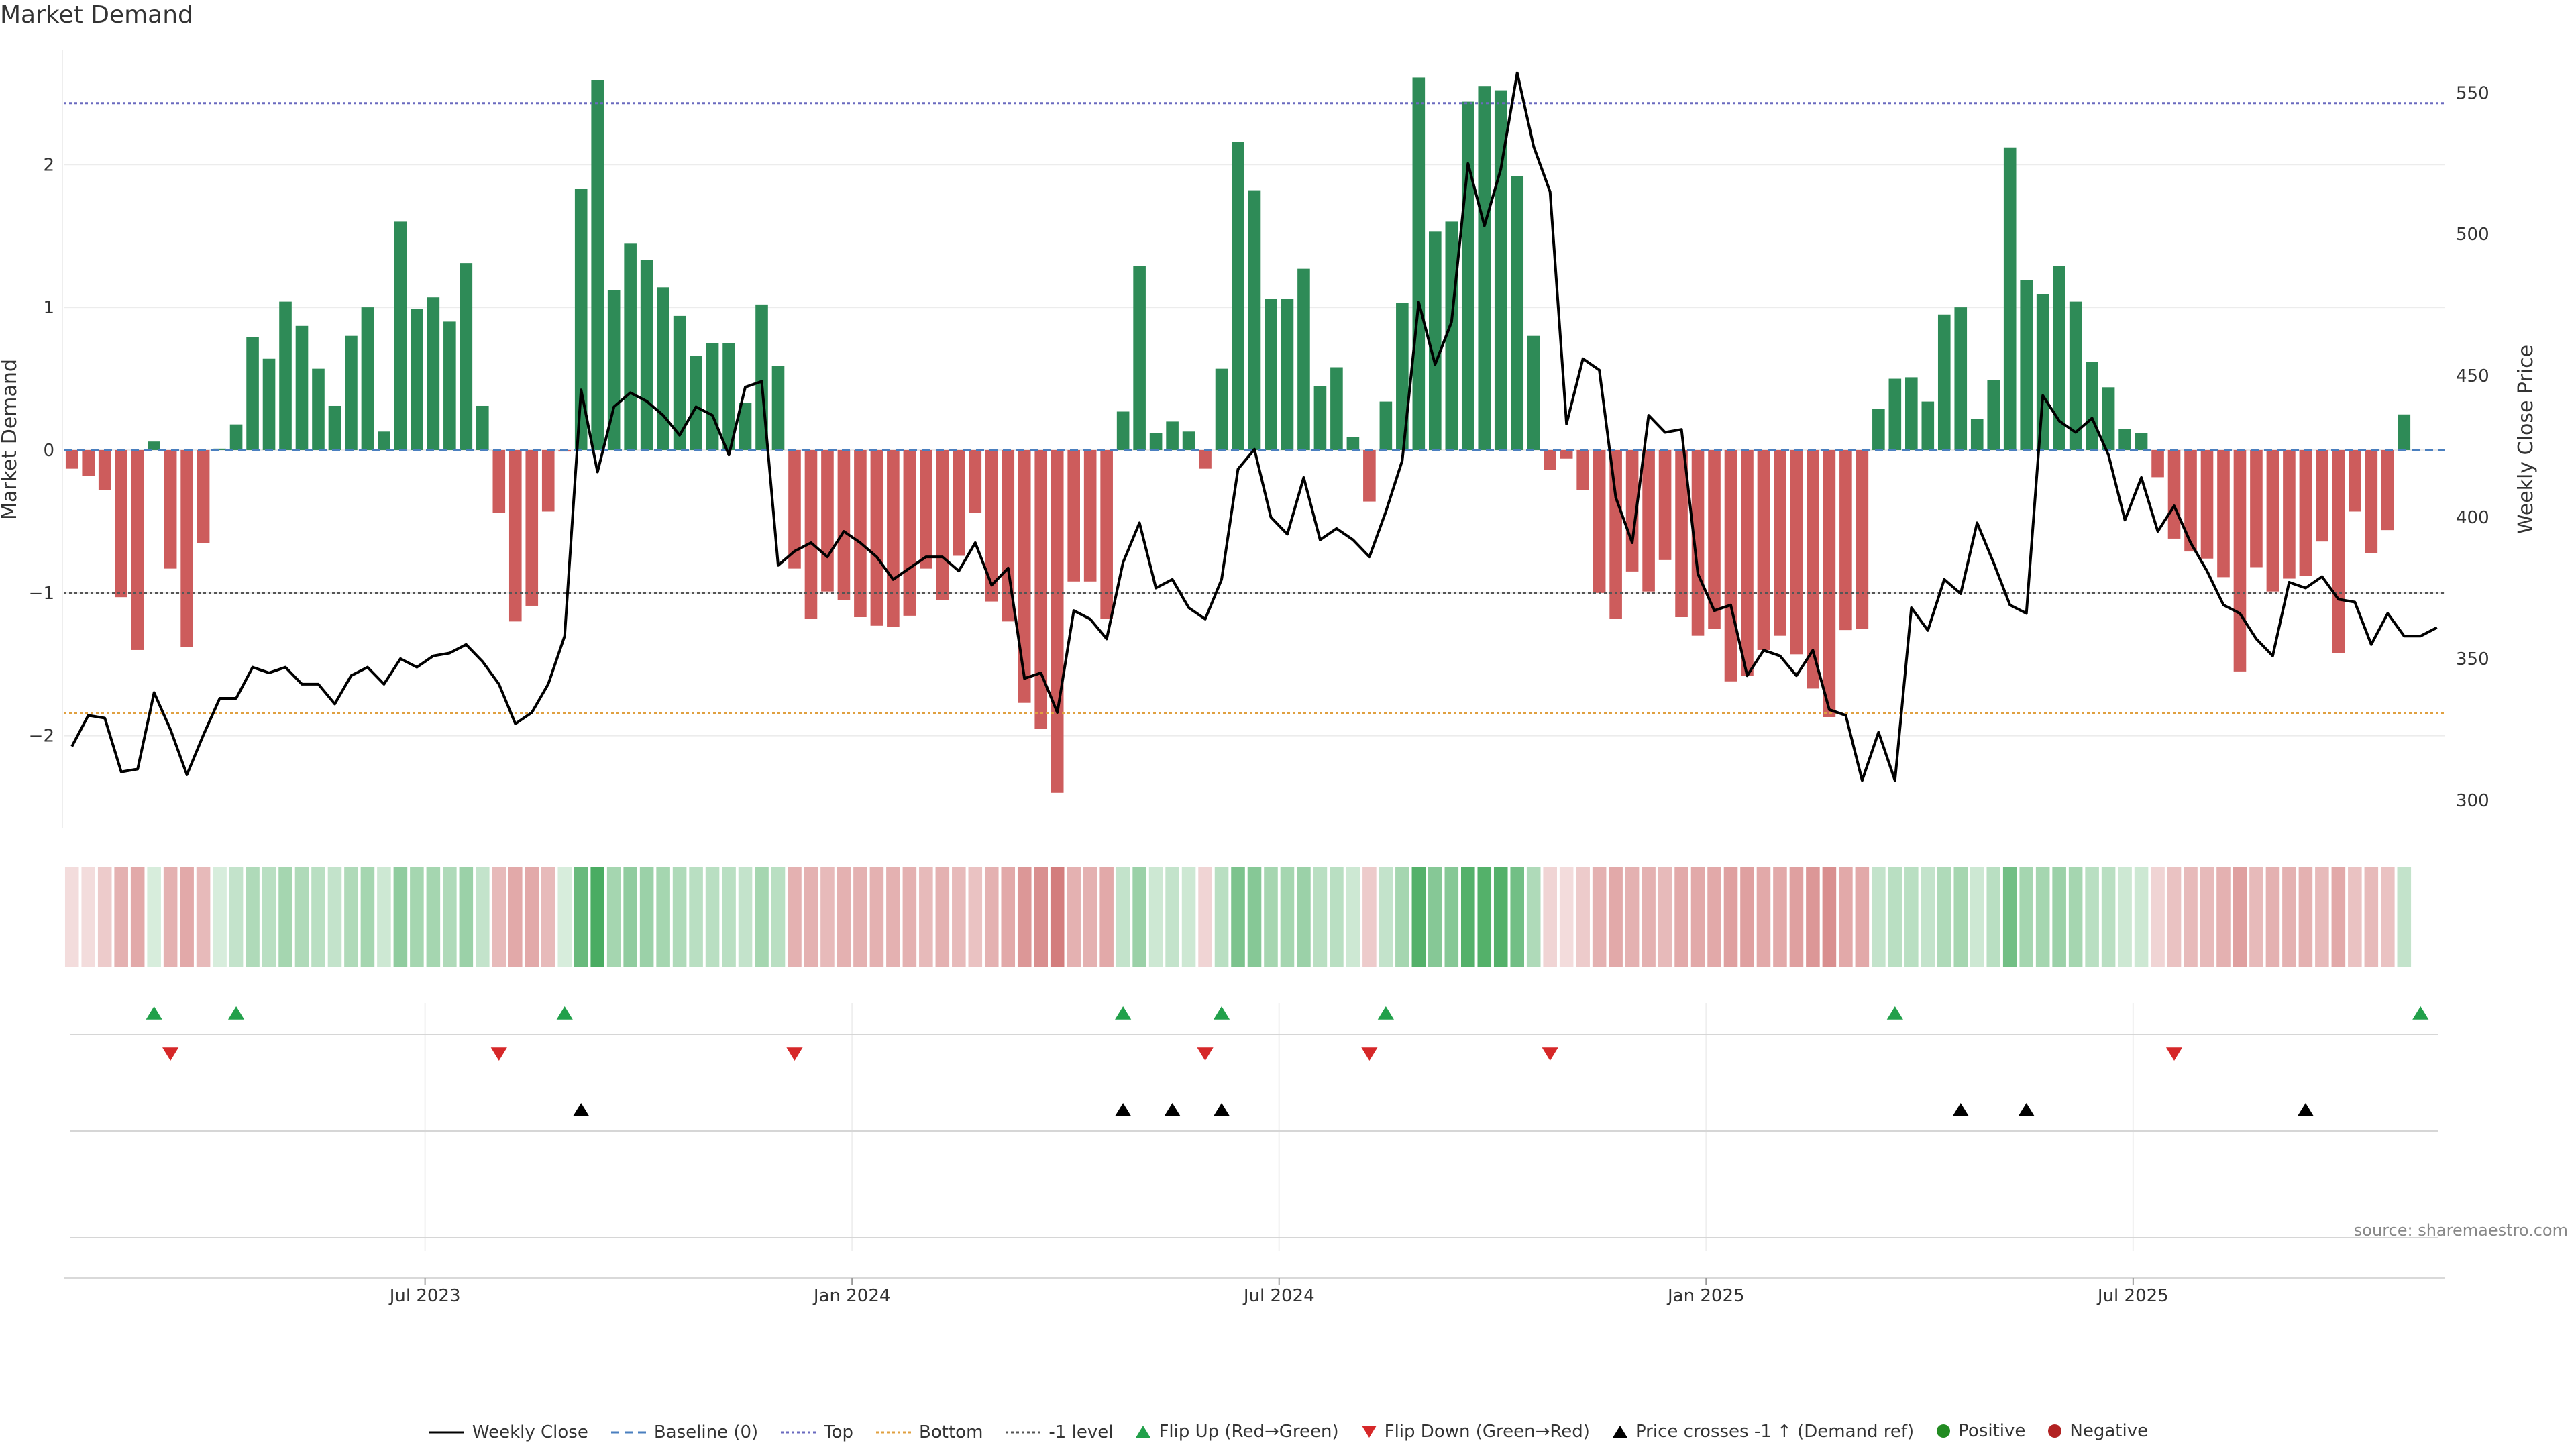 The image size is (2576, 1449). I want to click on legend-label: Weekly Close, so click(530, 1432).